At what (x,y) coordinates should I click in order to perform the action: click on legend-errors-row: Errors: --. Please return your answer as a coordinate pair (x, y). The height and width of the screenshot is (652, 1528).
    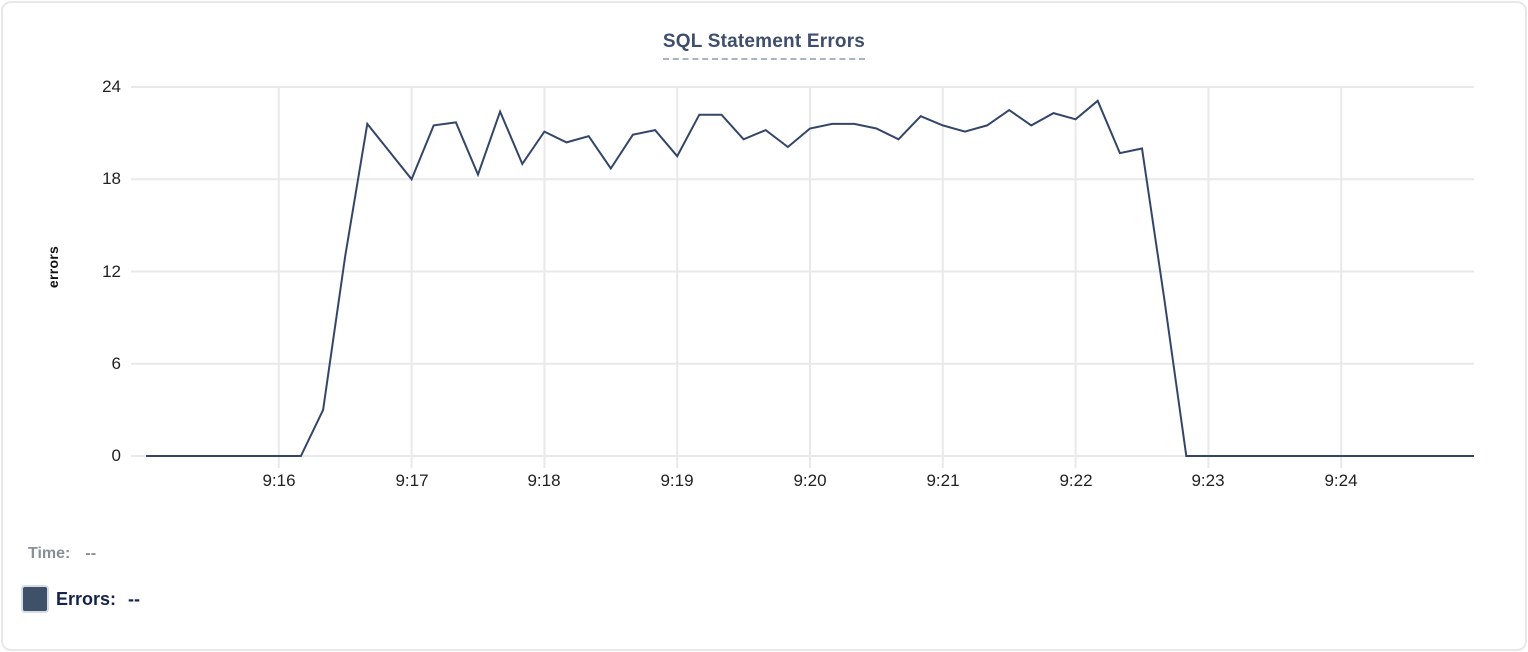
    Looking at the image, I should click on (81, 599).